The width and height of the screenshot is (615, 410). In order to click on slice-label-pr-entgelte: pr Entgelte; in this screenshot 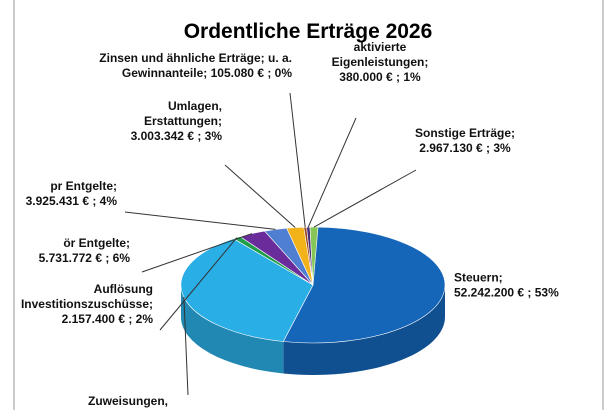, I will do `click(83, 186)`.